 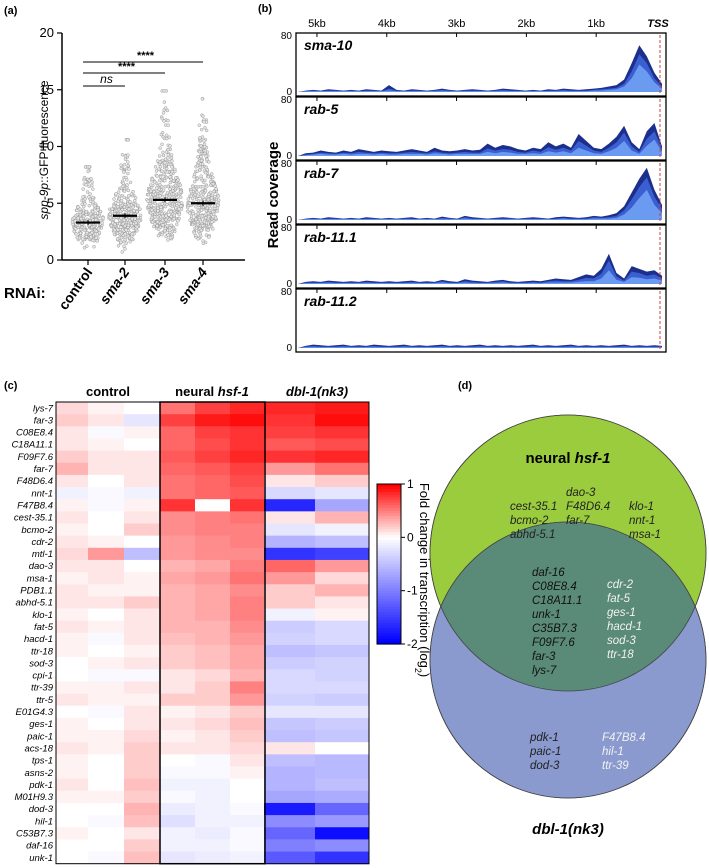 What do you see at coordinates (108, 391) in the screenshot?
I see `heatmap-group-header: control` at bounding box center [108, 391].